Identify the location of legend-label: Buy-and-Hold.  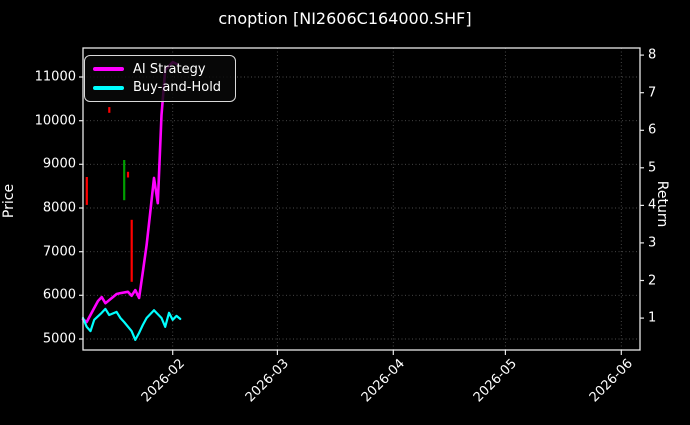
(177, 88).